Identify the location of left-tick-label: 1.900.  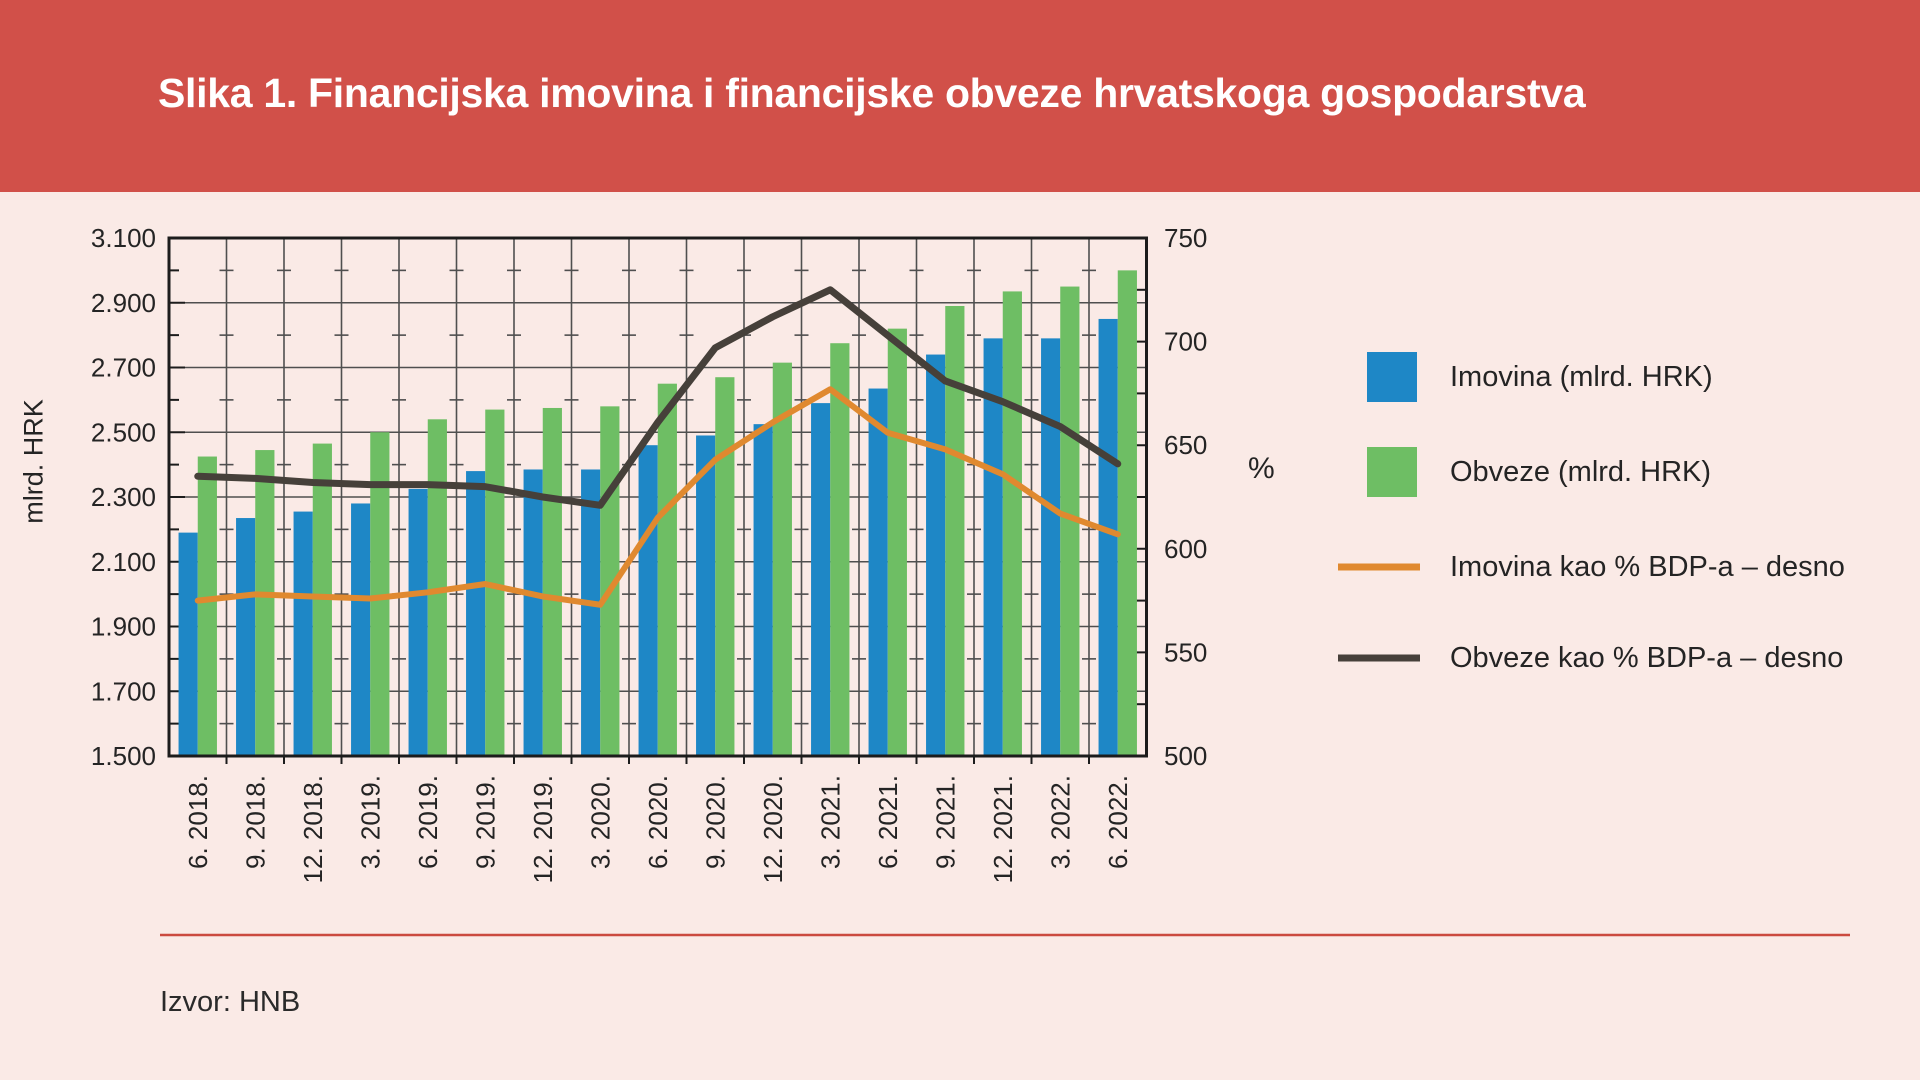
(123, 627).